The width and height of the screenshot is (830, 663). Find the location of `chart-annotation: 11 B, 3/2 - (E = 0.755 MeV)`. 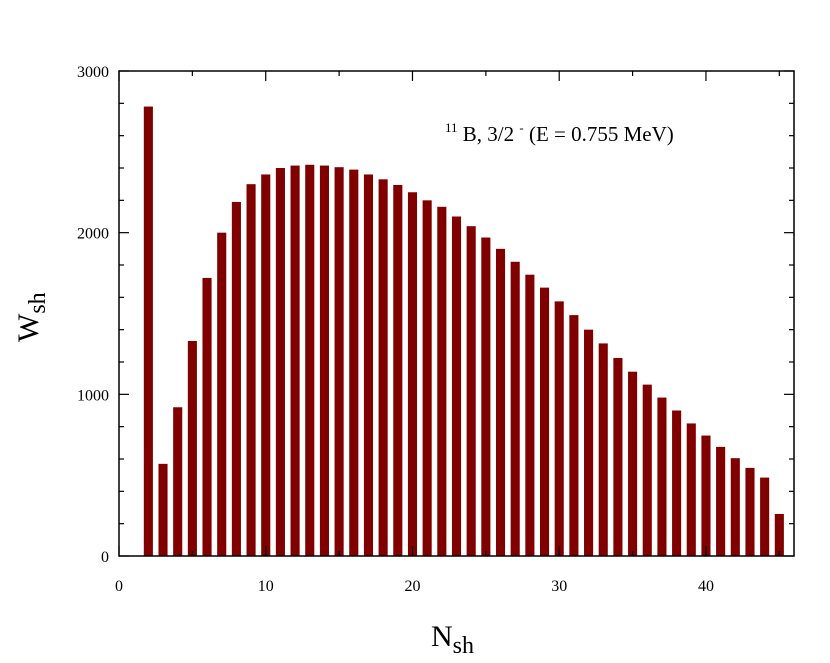

chart-annotation: 11 B, 3/2 - (E = 0.755 MeV) is located at coordinates (559, 129).